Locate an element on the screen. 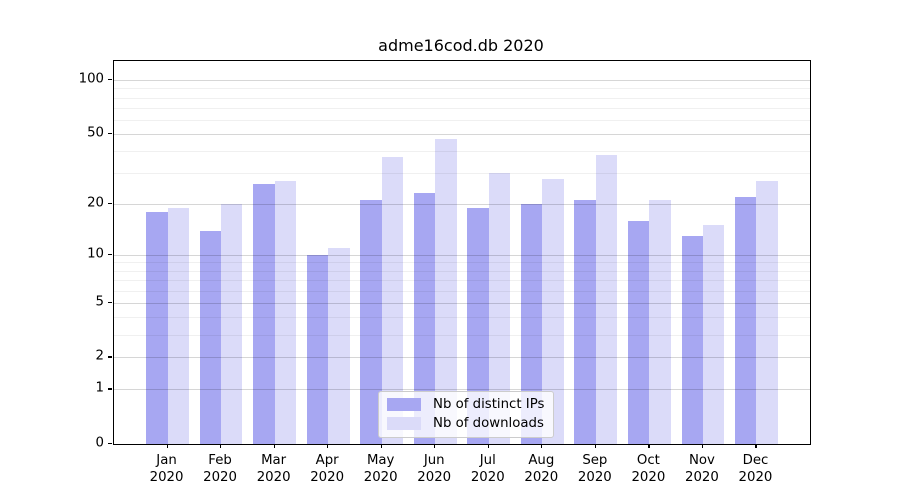  legend-label-downloads: Nb of downloads is located at coordinates (488, 423).